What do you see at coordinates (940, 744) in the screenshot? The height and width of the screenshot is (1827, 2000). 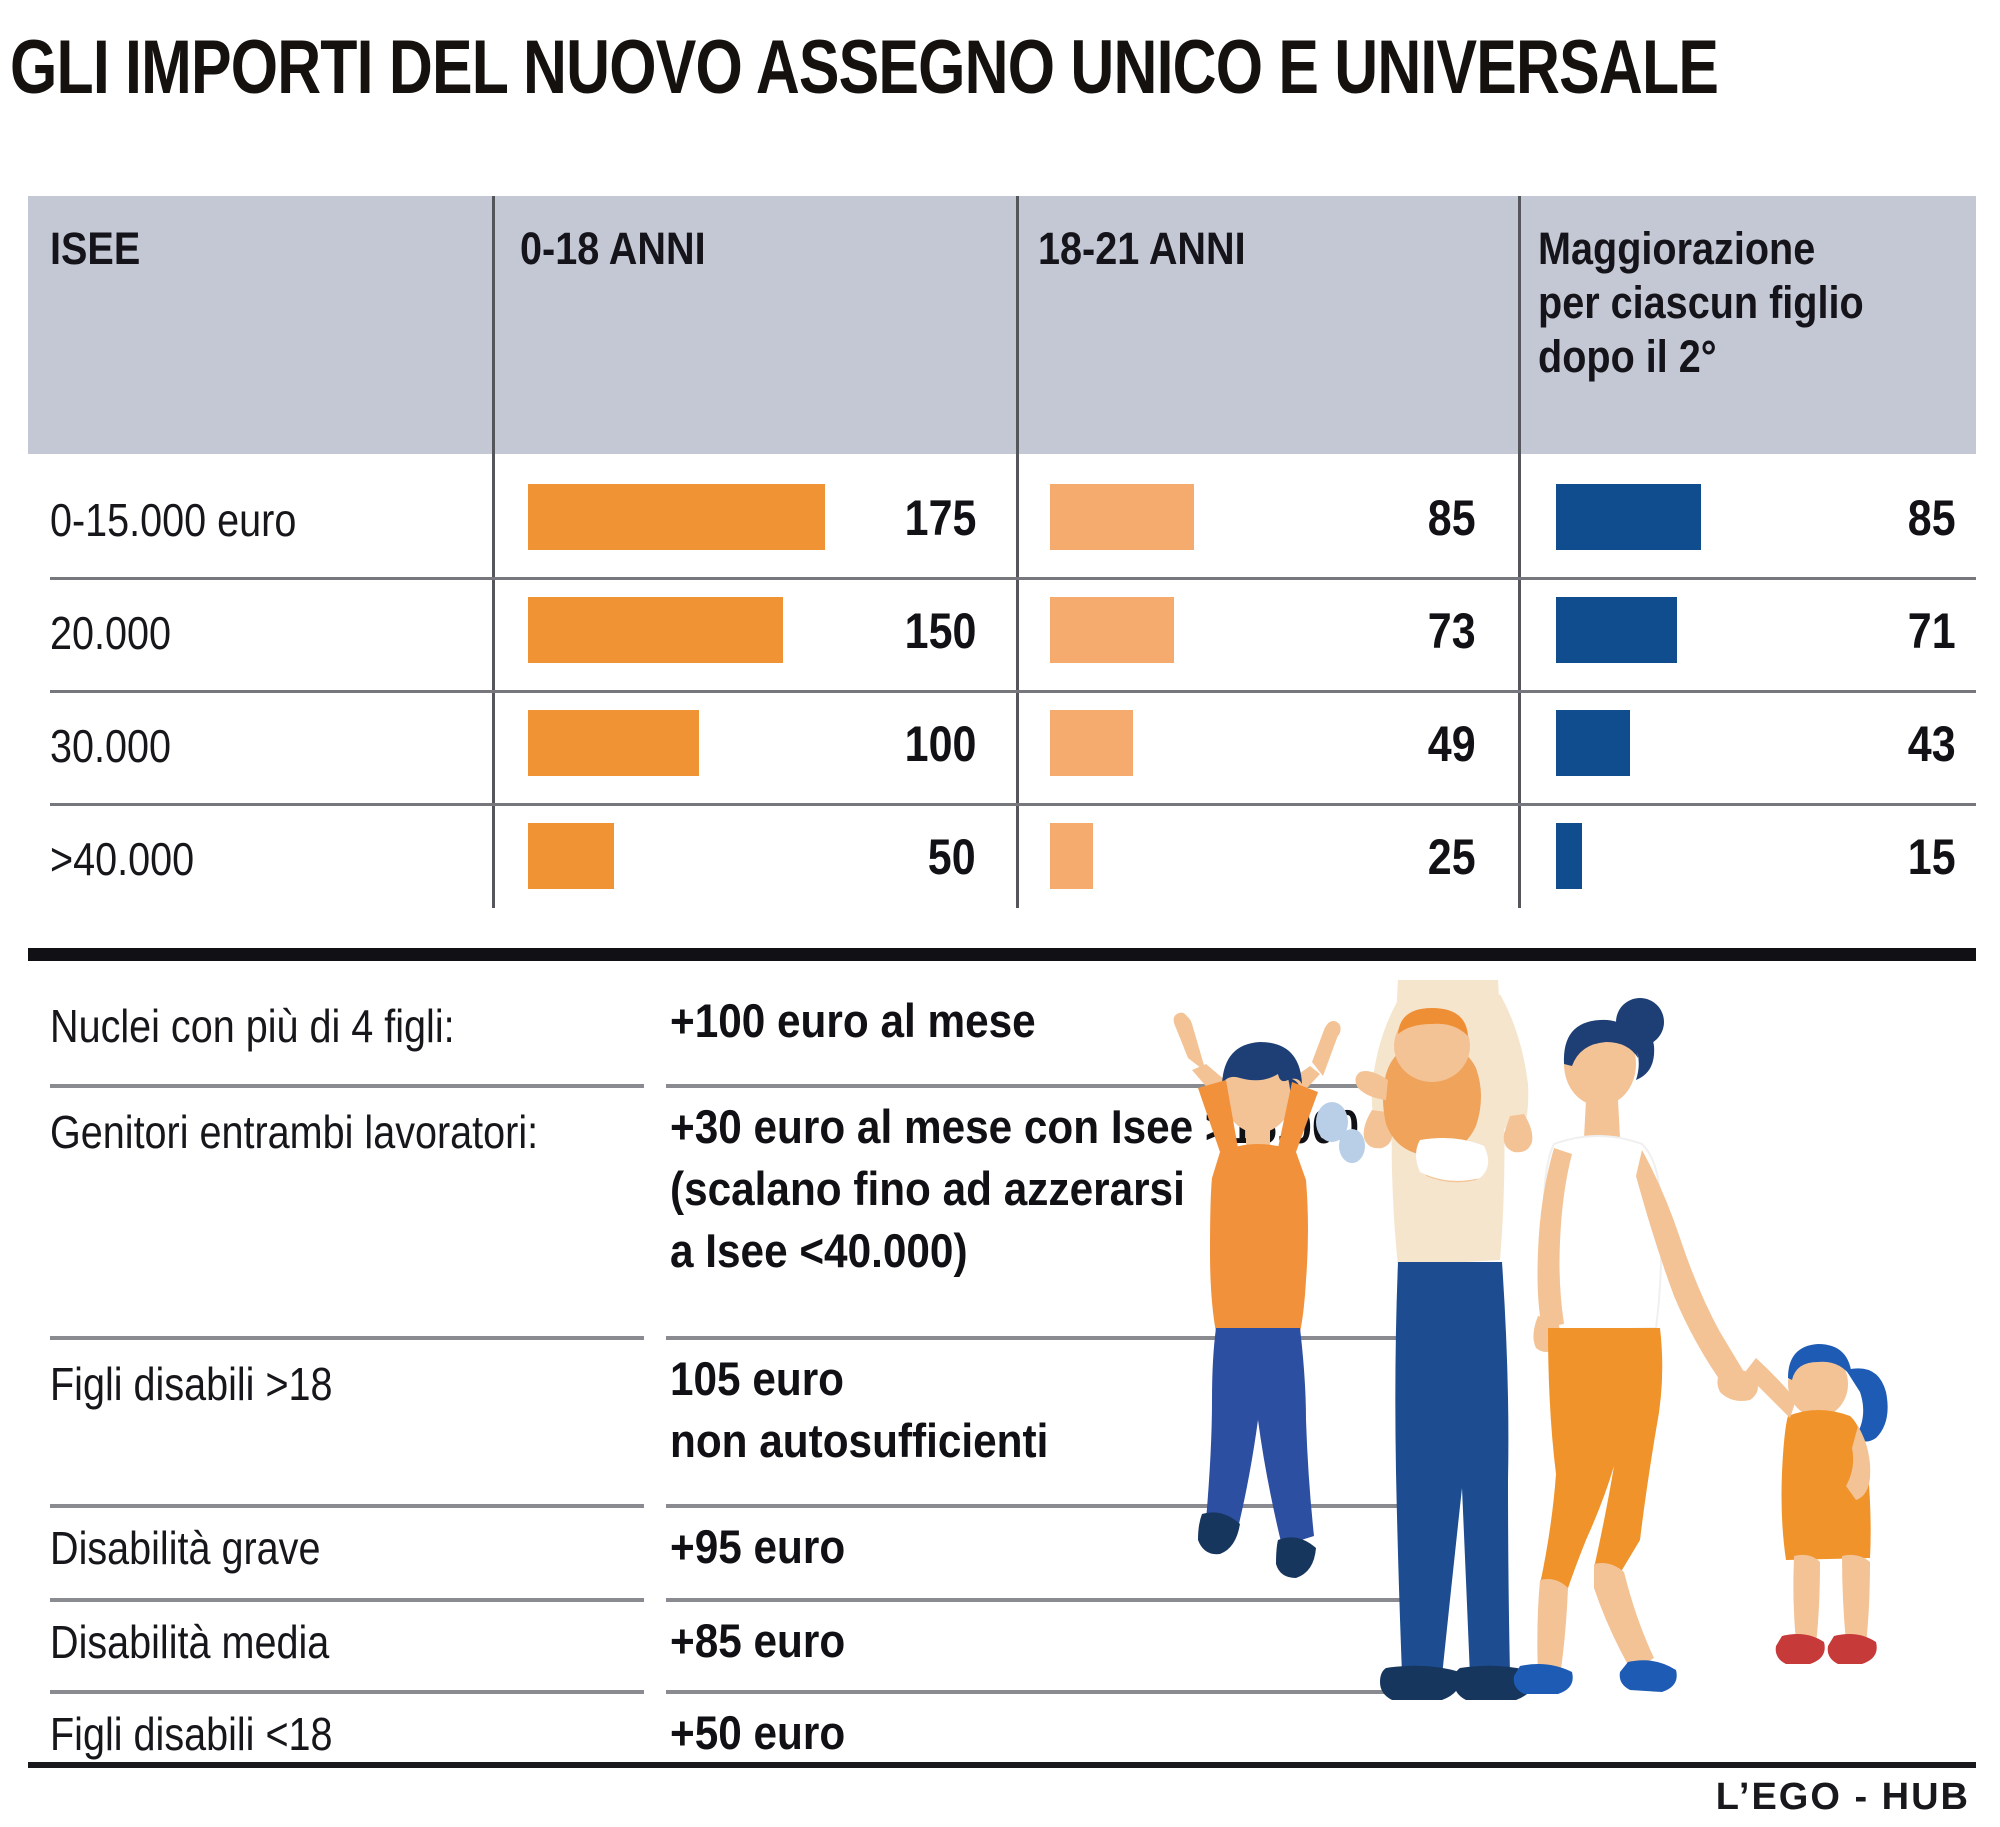 I see `value-0-18: 100` at bounding box center [940, 744].